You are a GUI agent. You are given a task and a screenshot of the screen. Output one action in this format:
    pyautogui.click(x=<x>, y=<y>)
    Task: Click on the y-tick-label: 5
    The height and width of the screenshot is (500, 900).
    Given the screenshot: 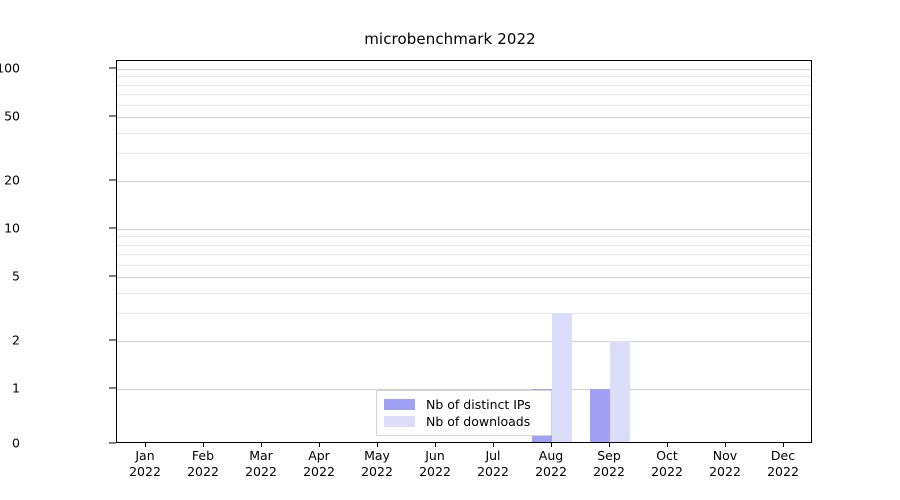 What is the action you would take?
    pyautogui.click(x=16, y=276)
    